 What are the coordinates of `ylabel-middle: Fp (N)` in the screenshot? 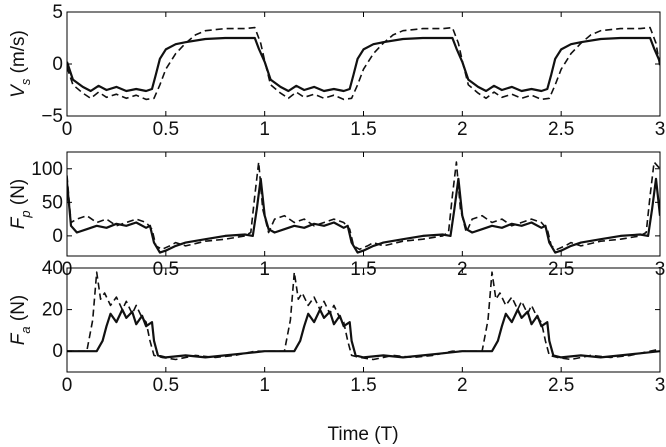 It's located at (20, 204).